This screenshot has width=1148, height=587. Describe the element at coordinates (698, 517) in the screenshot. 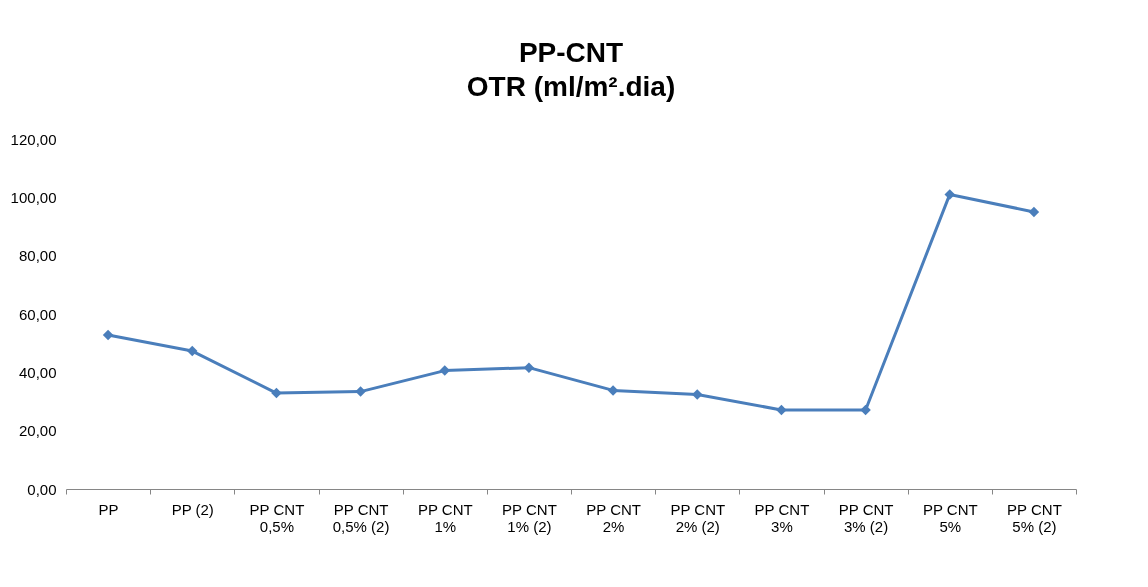

I see `x-tick-label: PP CNT 2% (2)` at that location.